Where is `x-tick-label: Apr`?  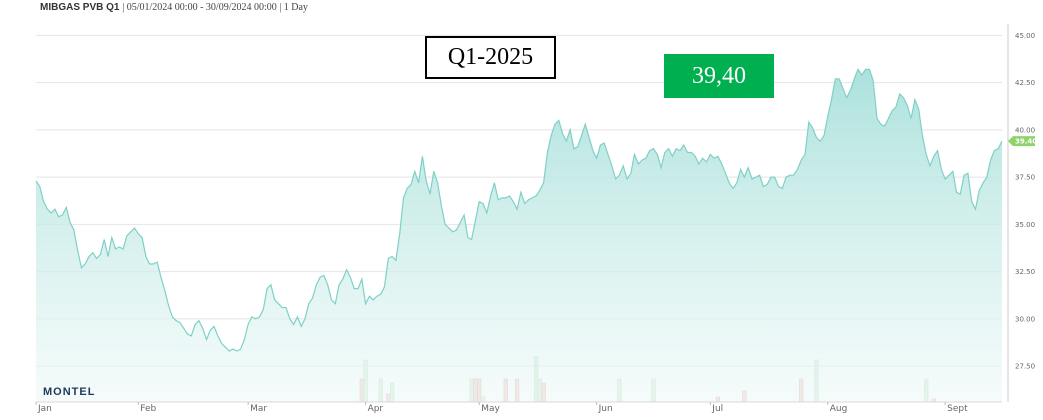
x-tick-label: Apr is located at coordinates (376, 409).